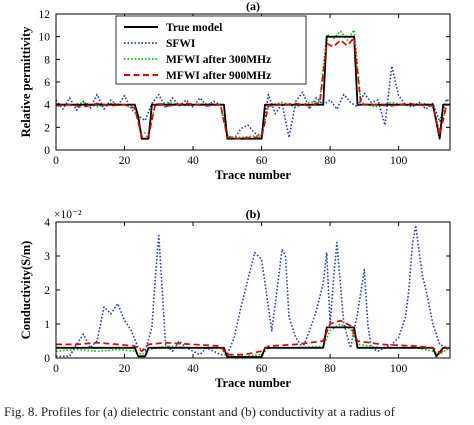 Image resolution: width=474 pixels, height=425 pixels. Describe the element at coordinates (181, 44) in the screenshot. I see `legend-label: SFWI` at that location.